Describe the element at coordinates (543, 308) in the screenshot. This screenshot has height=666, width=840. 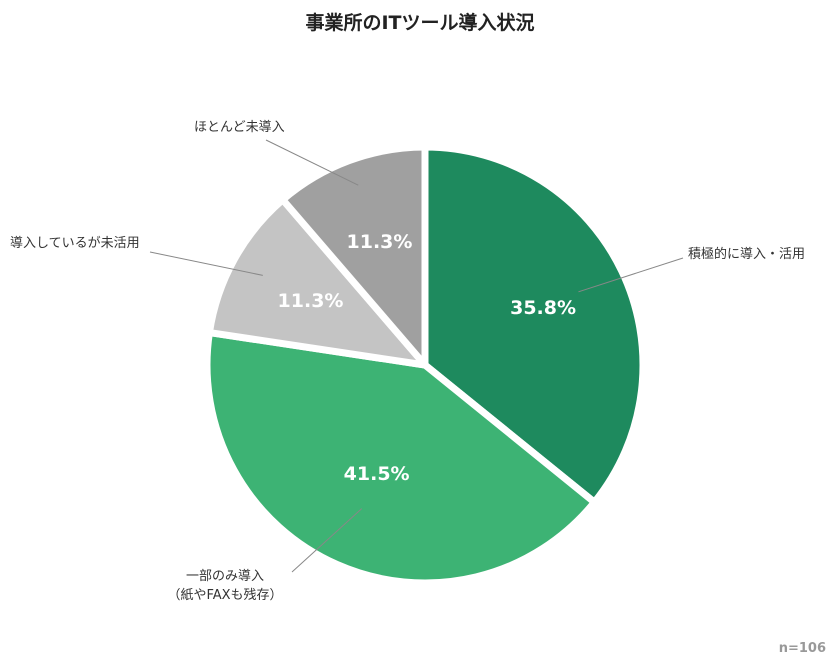
I see `value-label: 35.8%` at that location.